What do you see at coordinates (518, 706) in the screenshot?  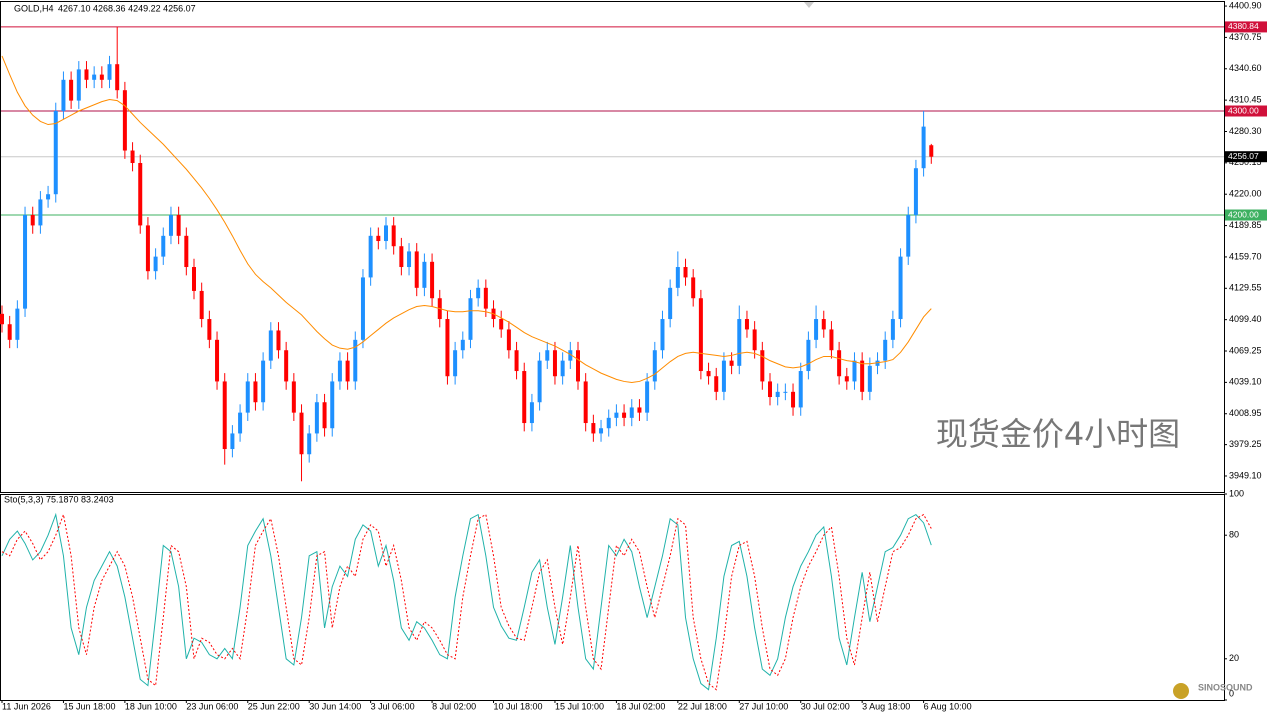 I see `x-tick-label: 10 Jul 18:00` at bounding box center [518, 706].